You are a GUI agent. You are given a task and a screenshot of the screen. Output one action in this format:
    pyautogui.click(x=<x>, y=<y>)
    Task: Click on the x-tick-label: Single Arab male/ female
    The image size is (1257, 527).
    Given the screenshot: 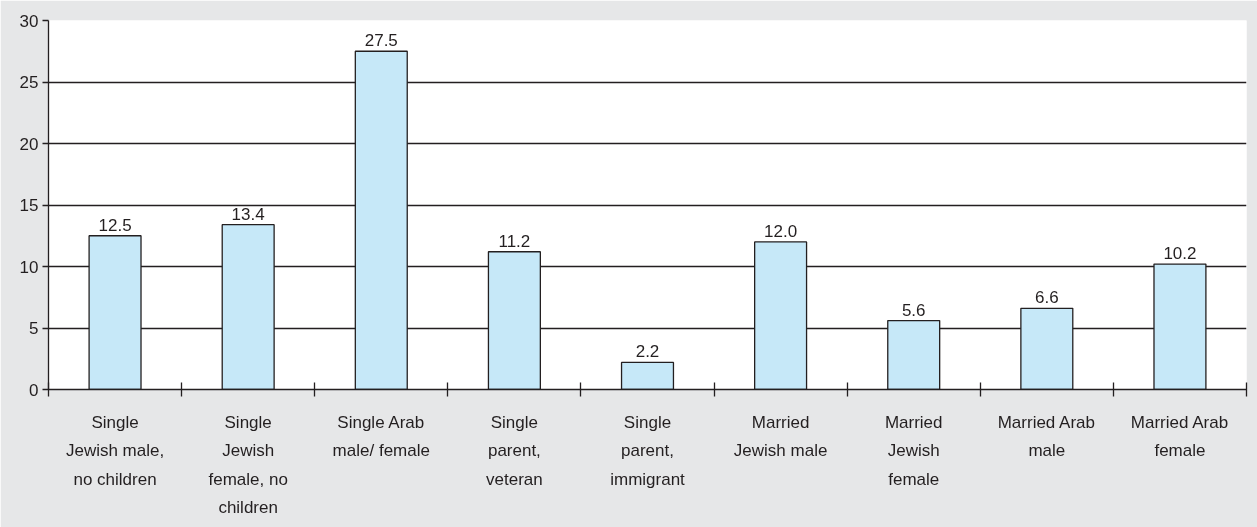 What is the action you would take?
    pyautogui.click(x=381, y=436)
    